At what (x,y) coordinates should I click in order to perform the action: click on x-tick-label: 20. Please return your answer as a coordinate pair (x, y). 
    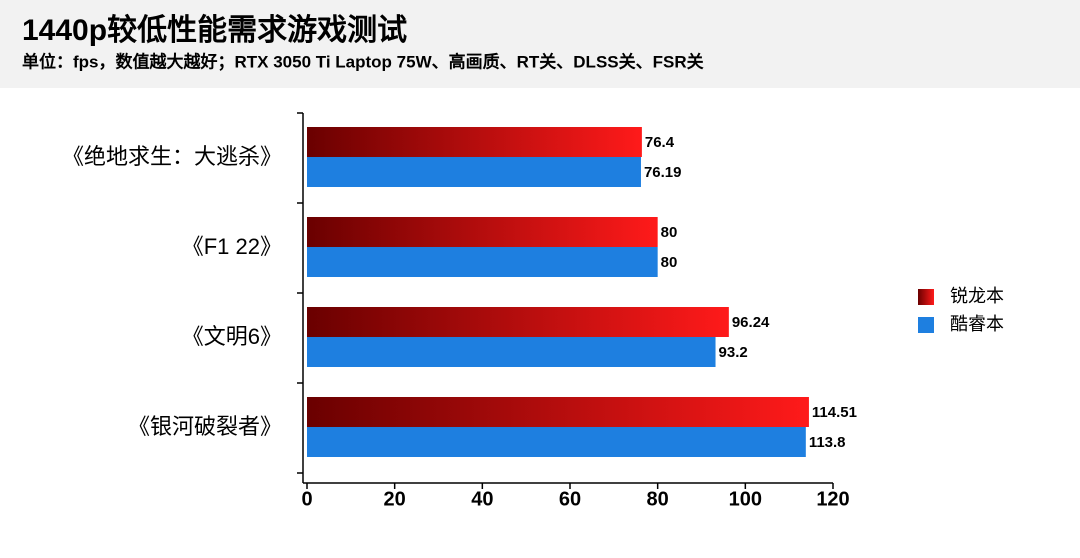
    Looking at the image, I should click on (395, 499).